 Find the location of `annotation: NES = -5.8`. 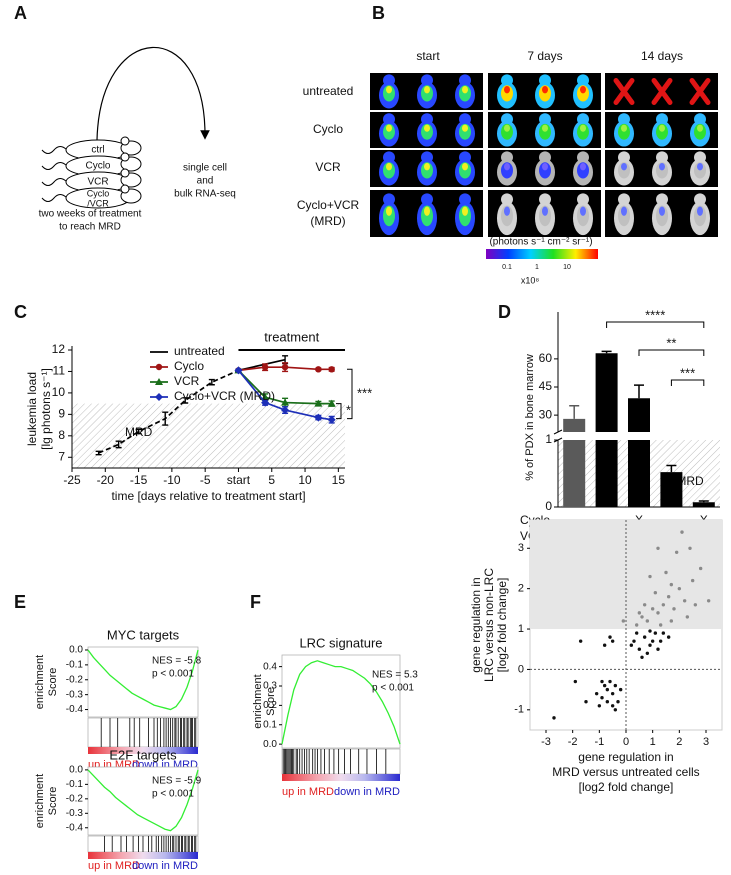

annotation: NES = -5.8 is located at coordinates (177, 661).